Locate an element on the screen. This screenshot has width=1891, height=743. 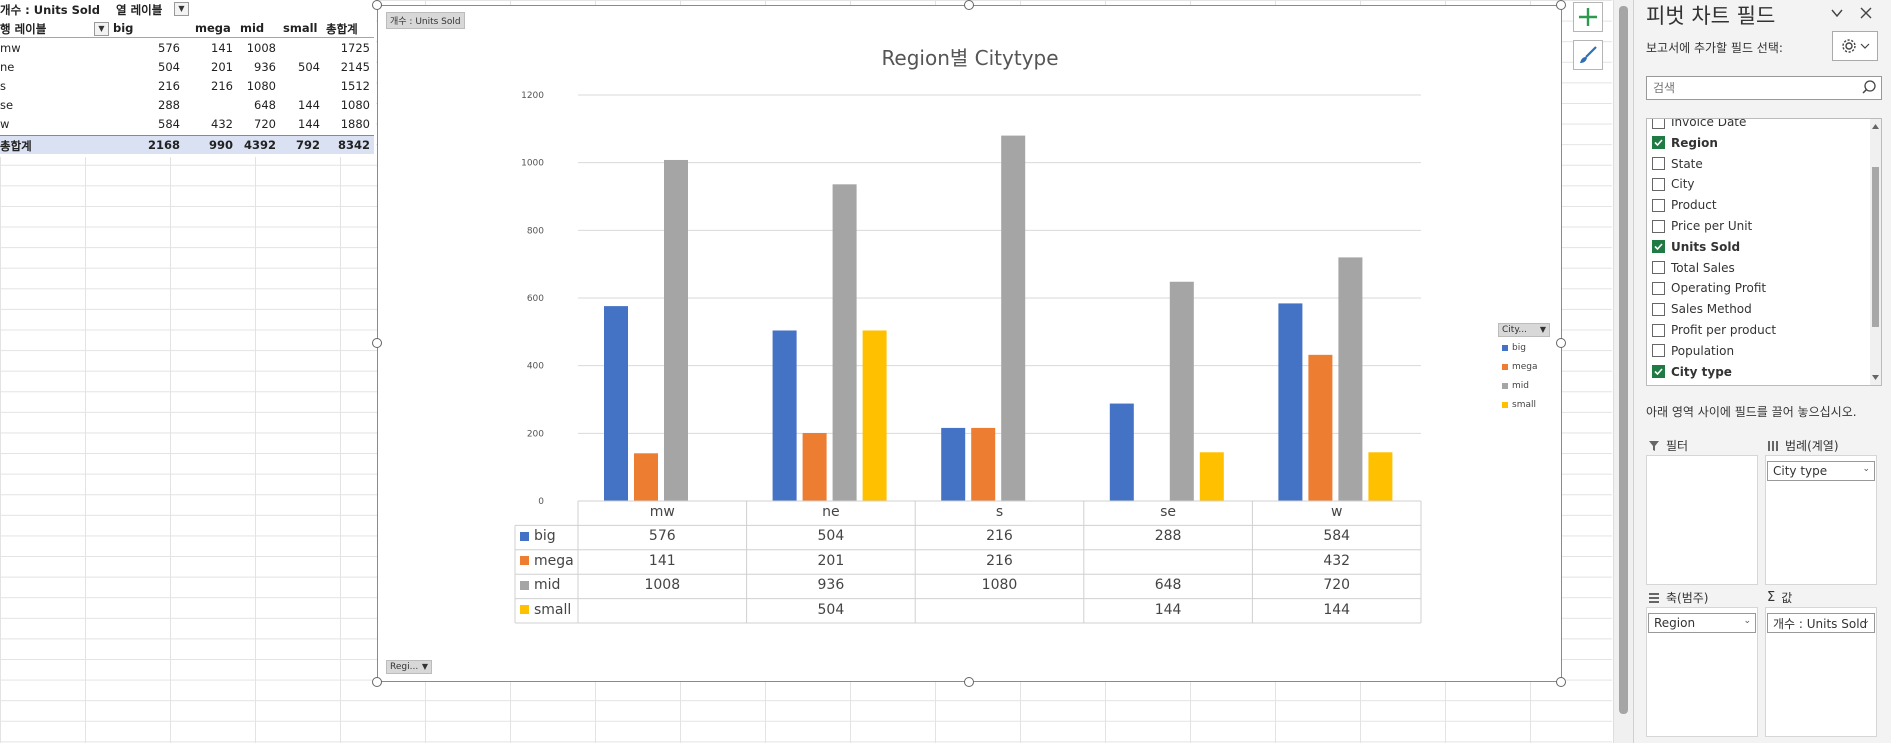
field-item: Profit per product is located at coordinates (1714, 330).